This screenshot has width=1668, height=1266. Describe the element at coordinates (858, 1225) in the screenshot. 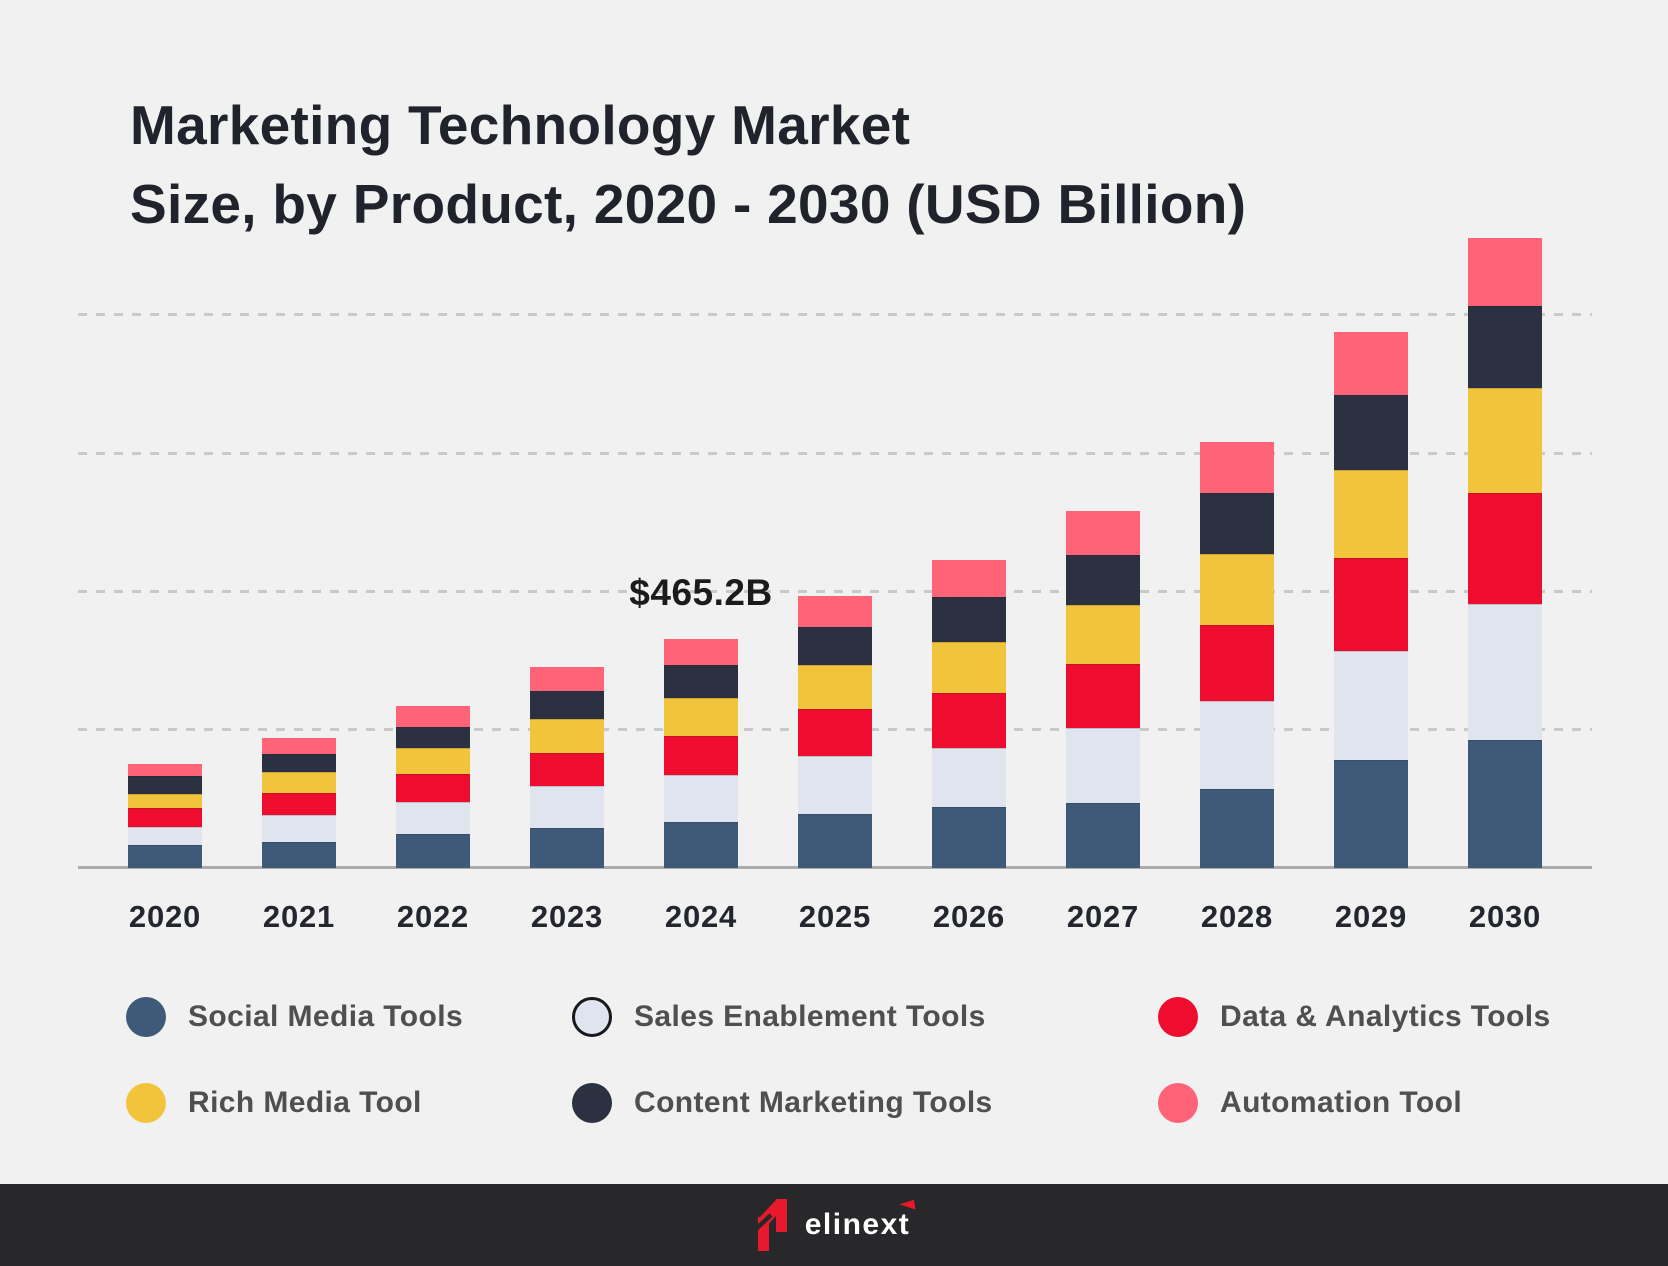

I see `elinext-wordmark: elinext` at that location.